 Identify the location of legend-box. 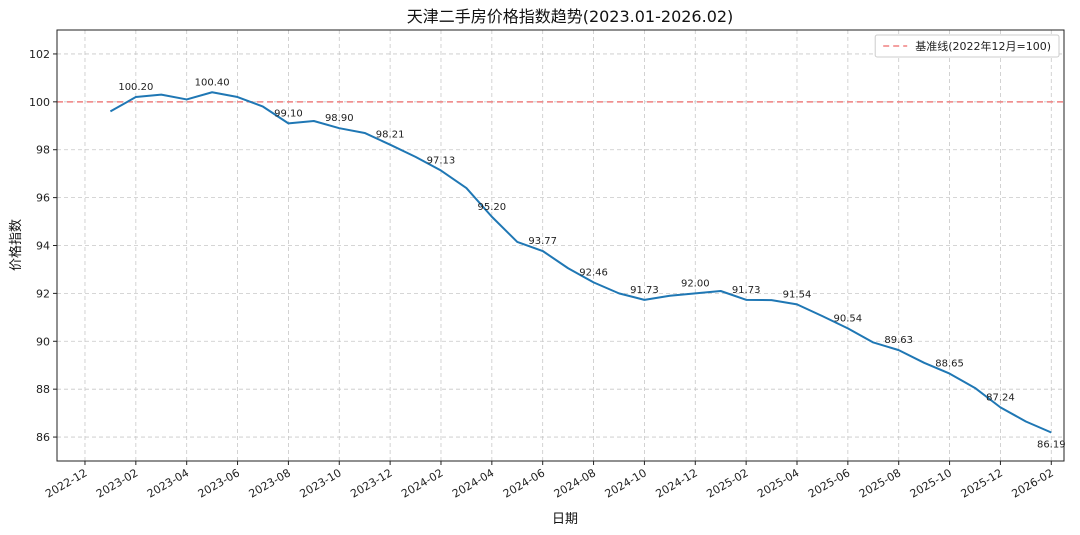
(967, 46).